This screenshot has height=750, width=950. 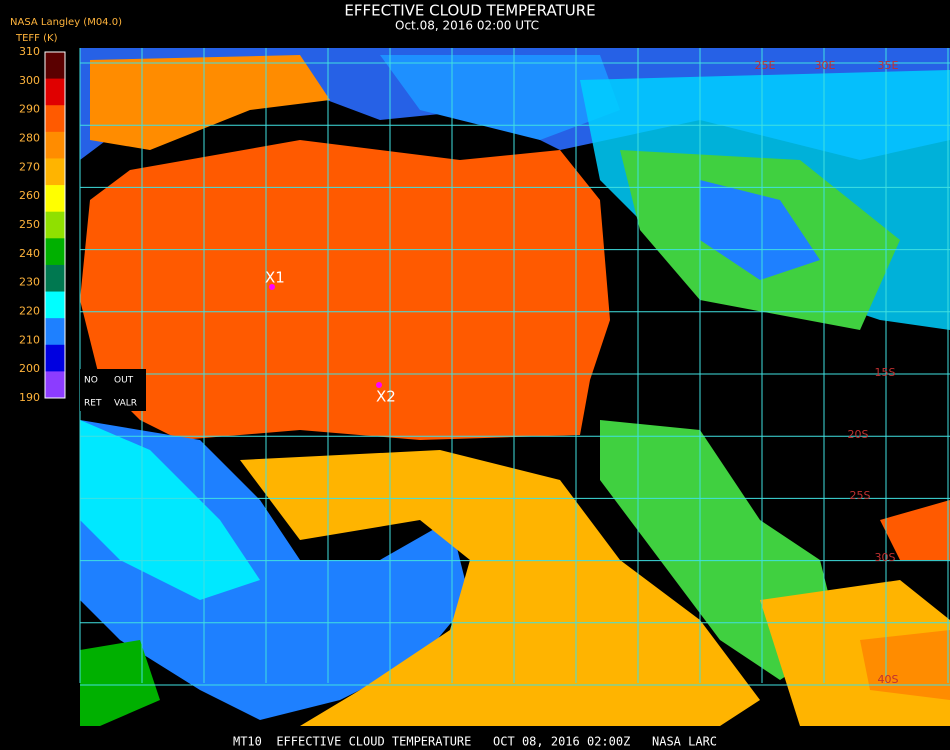 I want to click on colorbar-tick-label: 280, so click(x=29, y=138).